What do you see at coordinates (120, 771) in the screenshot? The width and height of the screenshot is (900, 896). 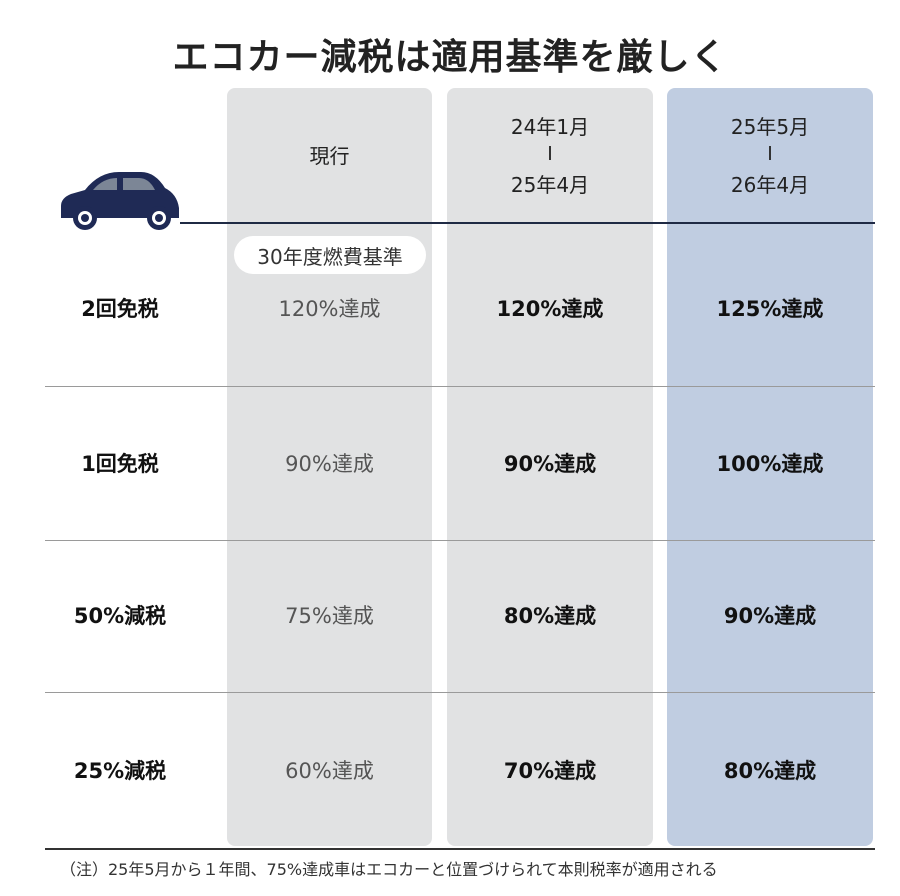 I see `row-label: 25%減税` at bounding box center [120, 771].